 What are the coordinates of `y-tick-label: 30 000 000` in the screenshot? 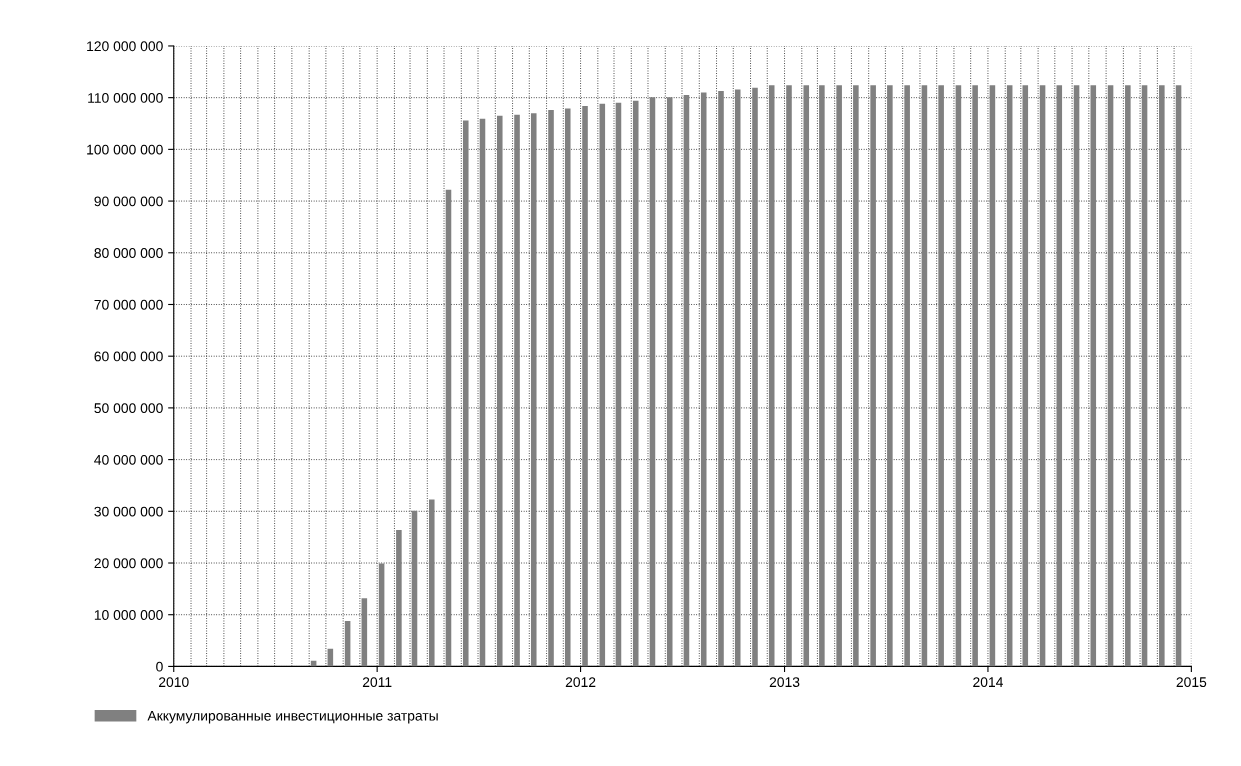 It's located at (128, 511).